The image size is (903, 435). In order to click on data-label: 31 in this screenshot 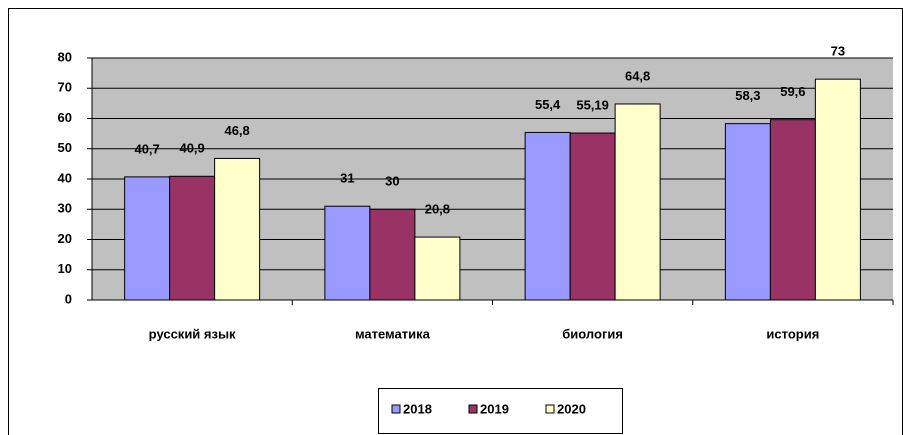, I will do `click(347, 178)`.